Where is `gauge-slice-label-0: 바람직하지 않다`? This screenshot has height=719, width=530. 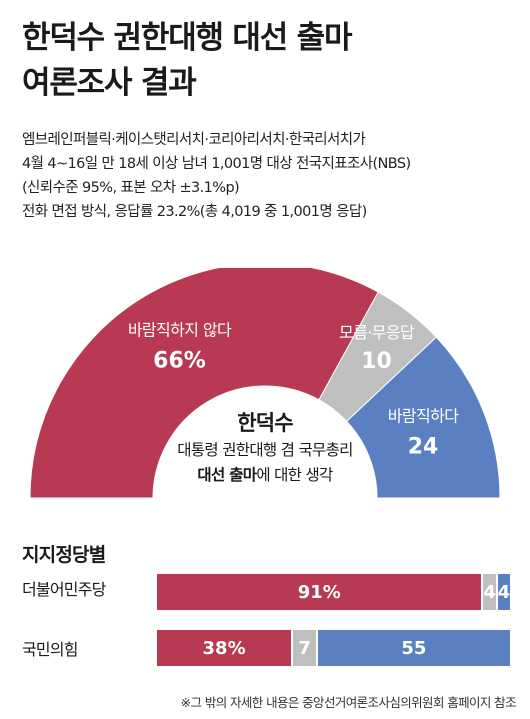 gauge-slice-label-0: 바람직하지 않다 is located at coordinates (180, 329).